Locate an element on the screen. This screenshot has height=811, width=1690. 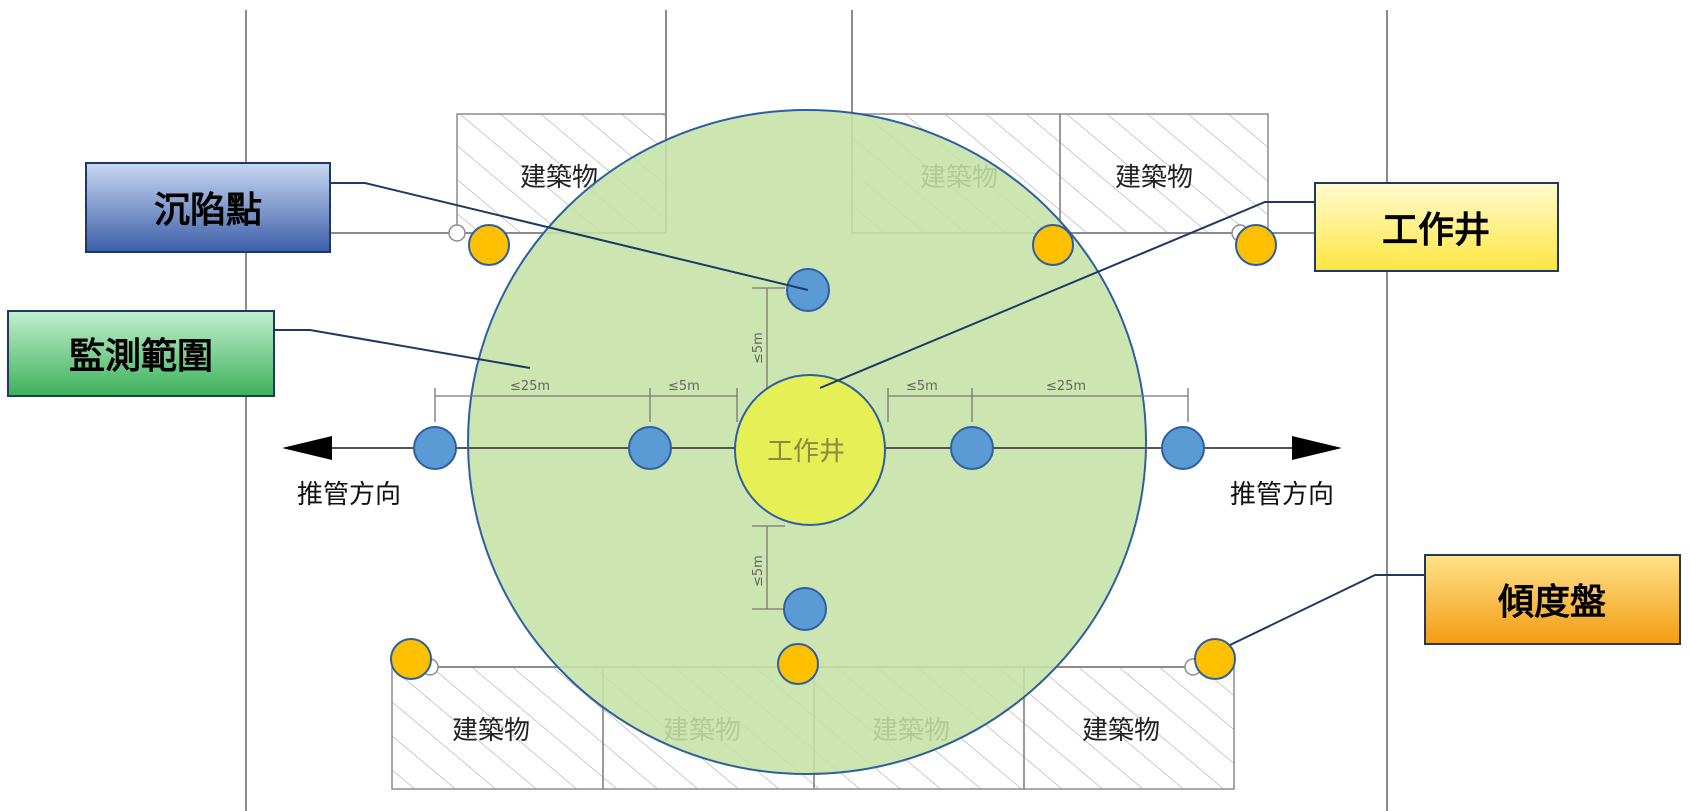
working-shaft is located at coordinates (810, 450).